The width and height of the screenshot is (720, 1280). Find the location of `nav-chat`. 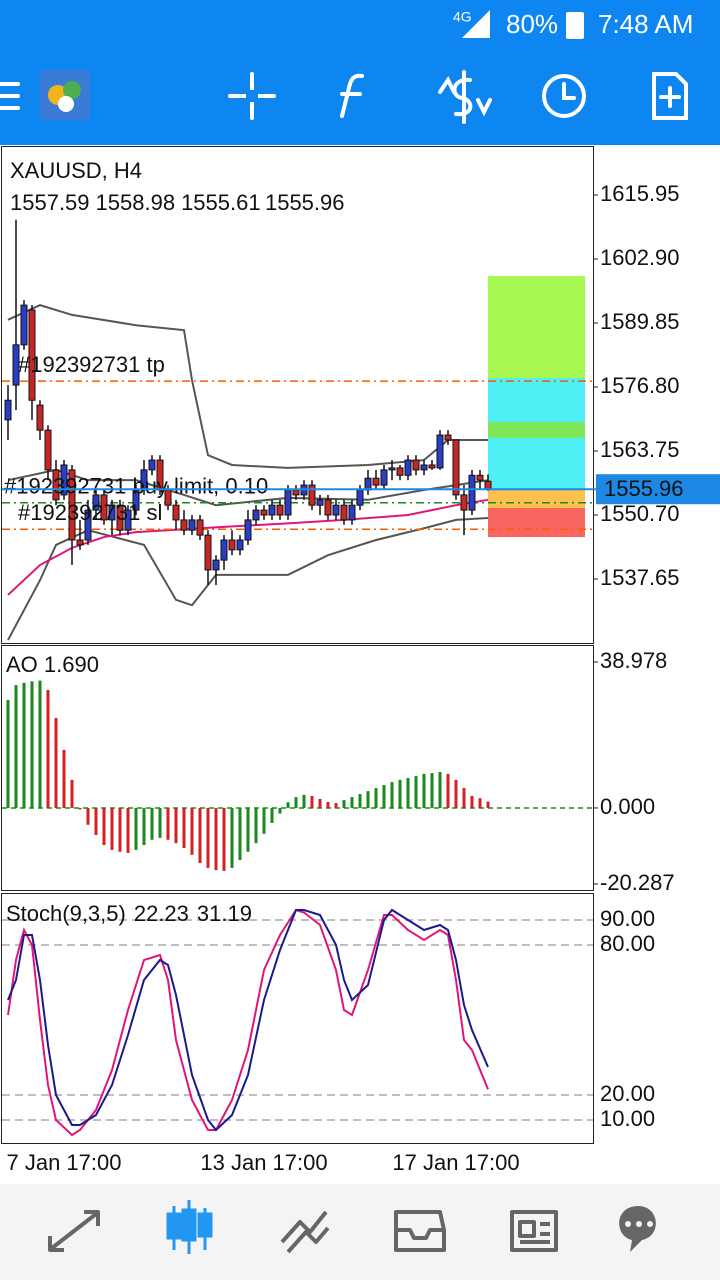

nav-chat is located at coordinates (637, 1229).